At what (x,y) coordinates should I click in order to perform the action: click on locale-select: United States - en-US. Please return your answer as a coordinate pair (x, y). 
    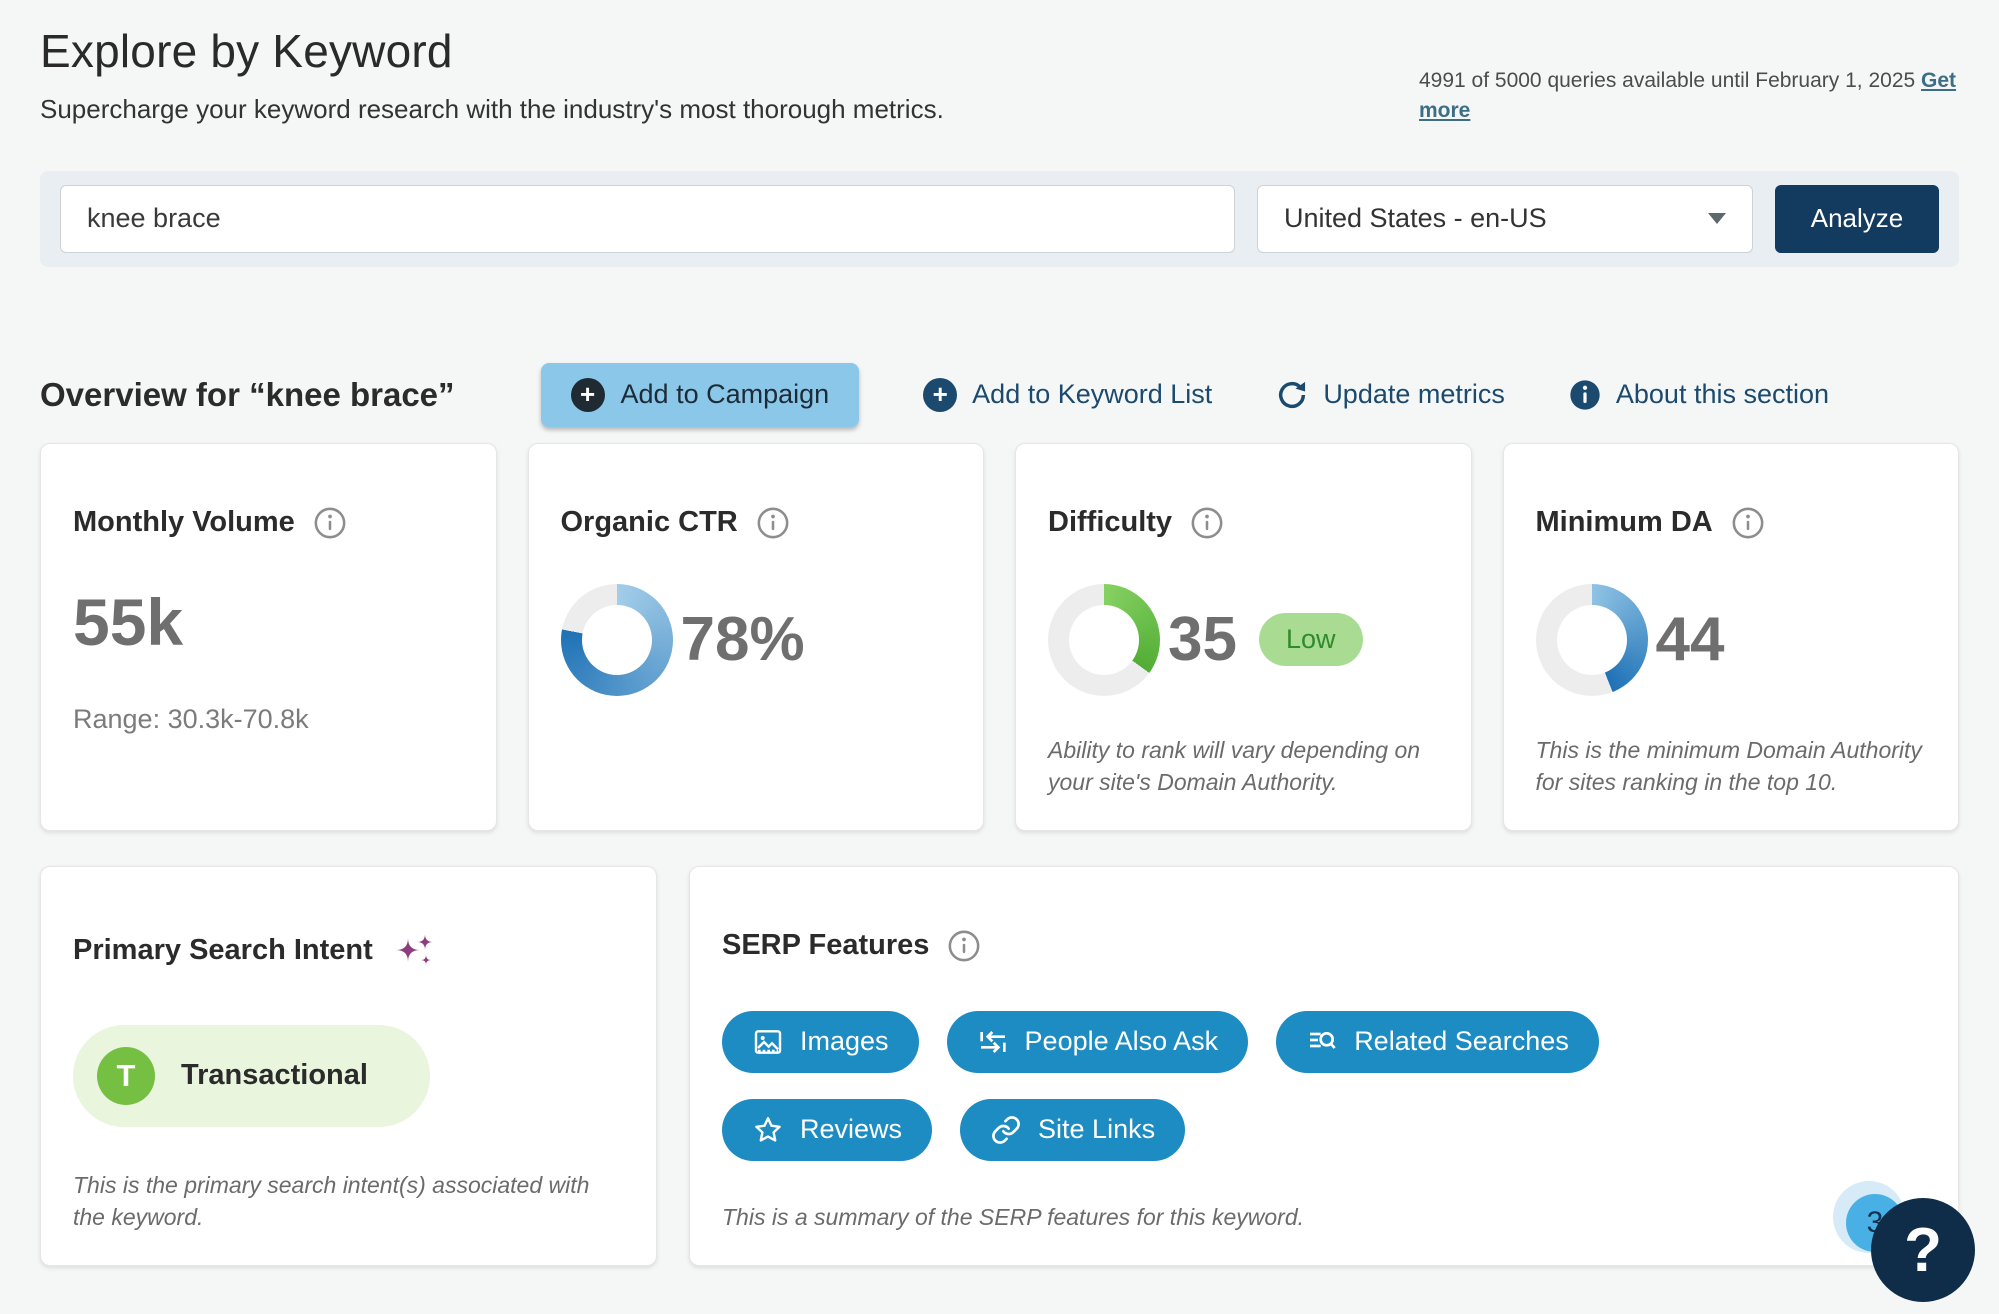
    Looking at the image, I should click on (1505, 218).